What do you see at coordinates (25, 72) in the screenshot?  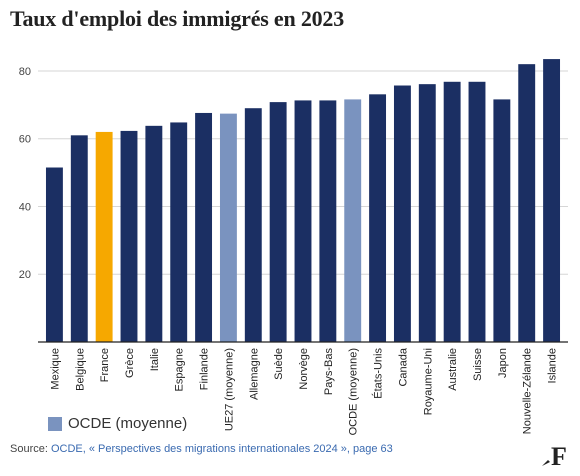 I see `y-tick-label-80: 80` at bounding box center [25, 72].